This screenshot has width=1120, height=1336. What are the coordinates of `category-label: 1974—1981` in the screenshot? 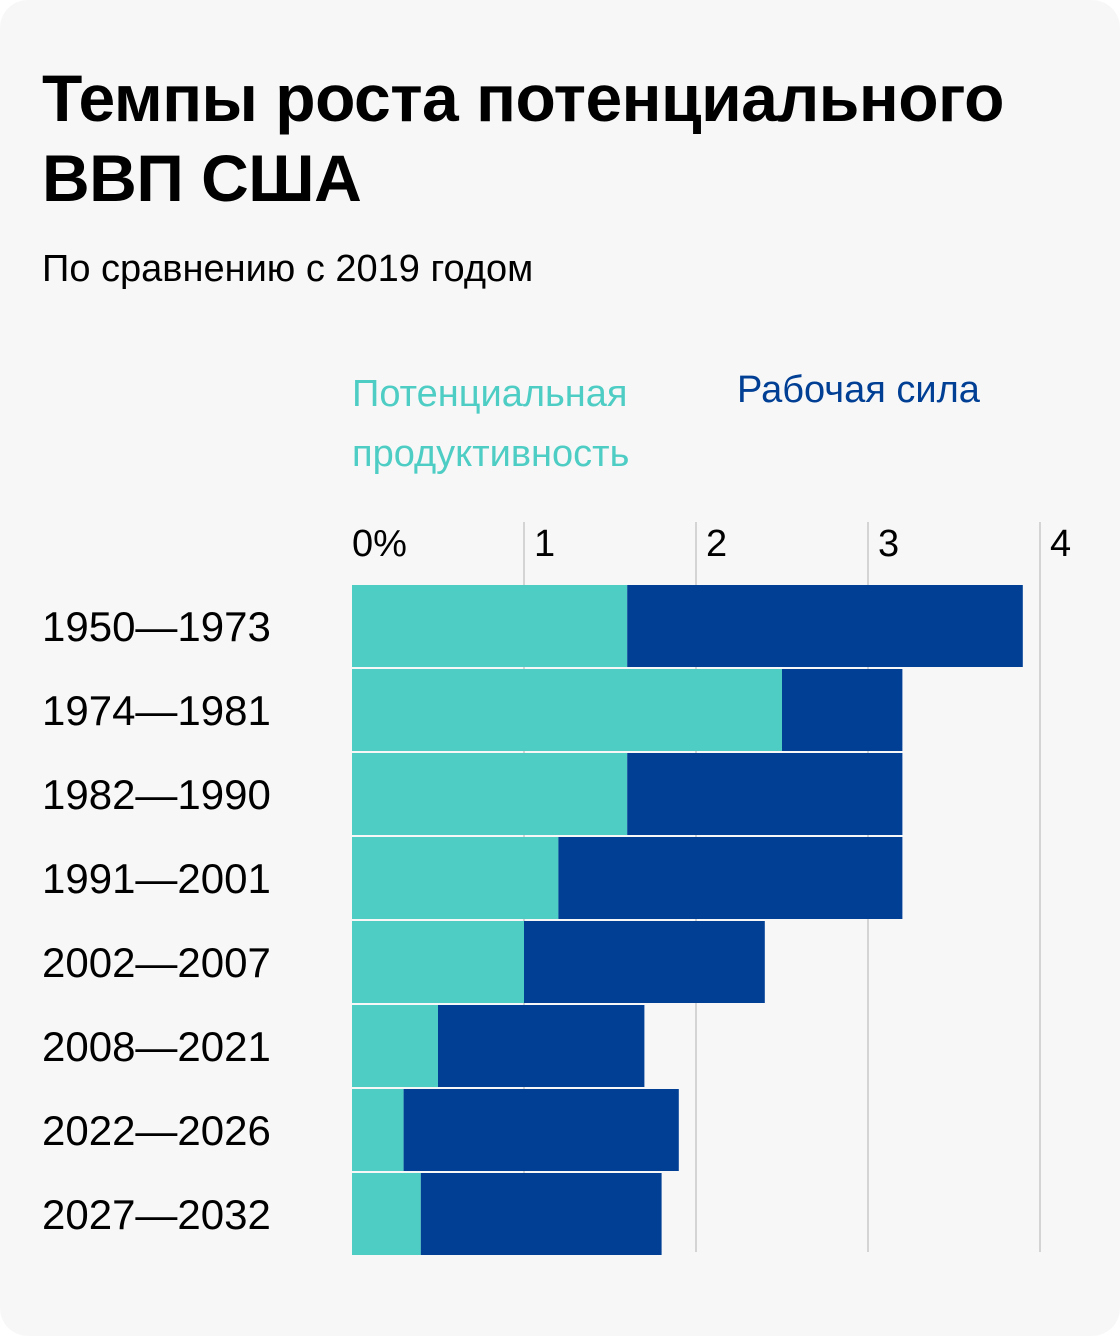 It's located at (156, 710).